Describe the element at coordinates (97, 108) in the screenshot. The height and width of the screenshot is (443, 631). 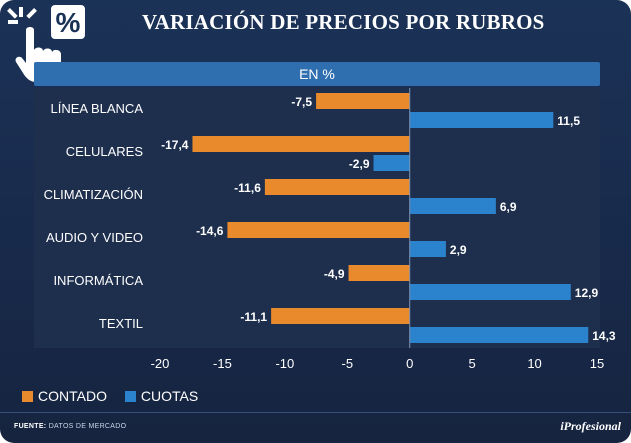
I see `category-label: LÍNEA BLANCA` at that location.